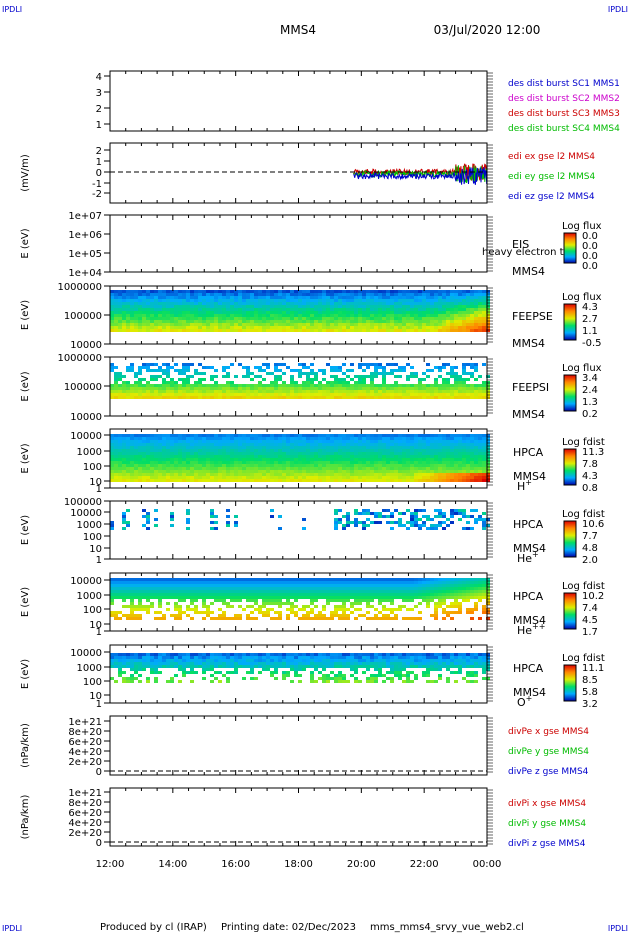 The image size is (630, 934). I want to click on panel-feepsi-ytick-label-1: 100000, so click(83, 387).